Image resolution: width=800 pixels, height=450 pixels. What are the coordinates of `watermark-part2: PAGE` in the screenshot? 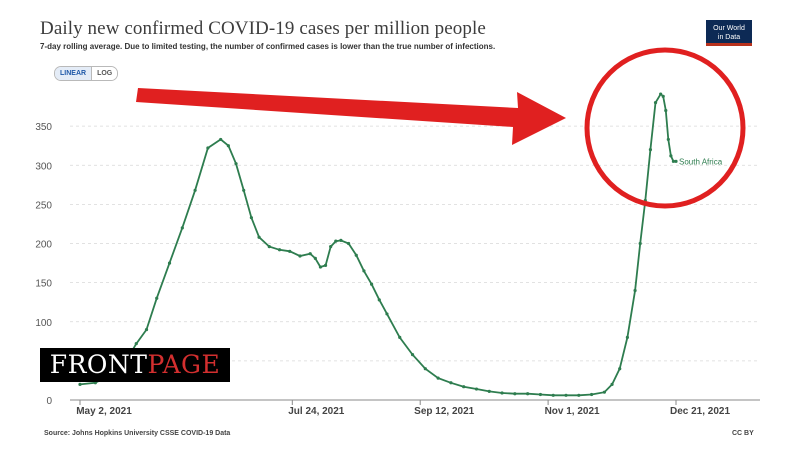 It's located at (184, 364).